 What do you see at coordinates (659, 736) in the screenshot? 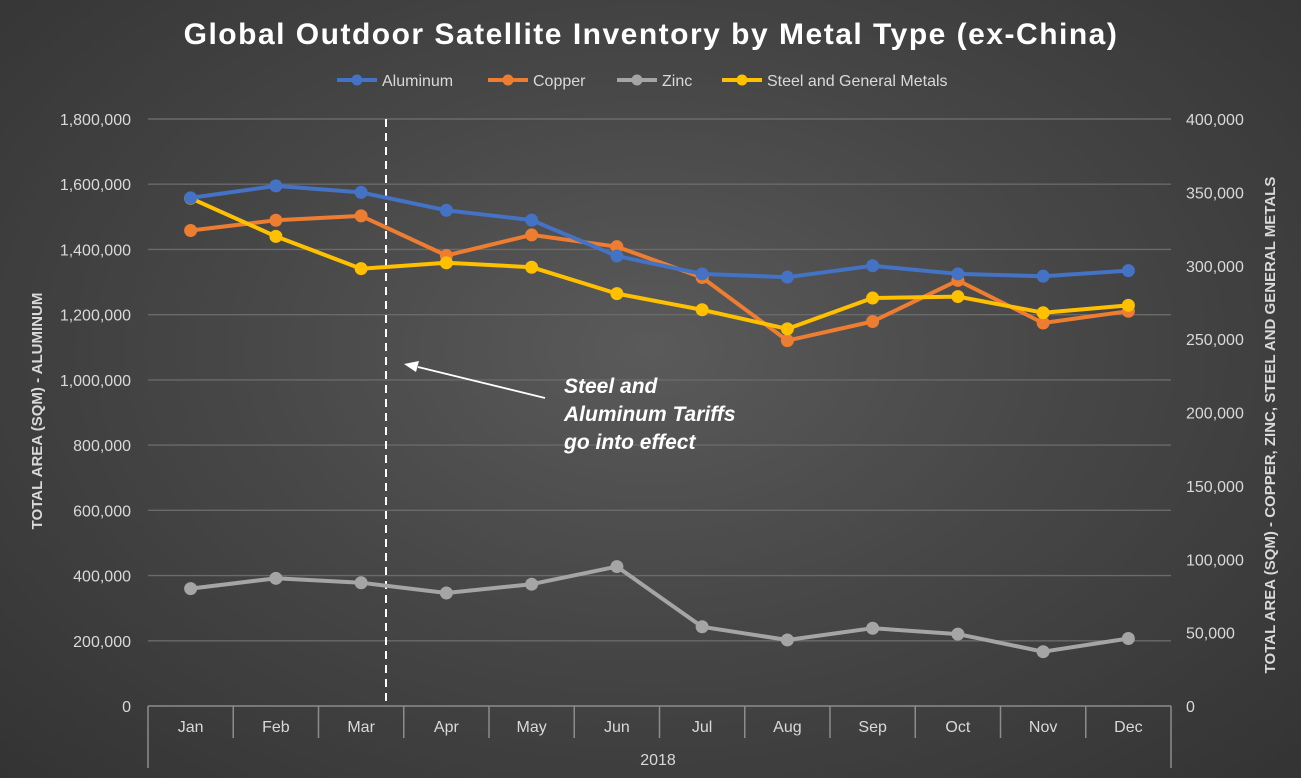
I see `category-axis: Jan Feb Mar Apr May Jun Jul Aug Sep Oct Nov Dec` at bounding box center [659, 736].